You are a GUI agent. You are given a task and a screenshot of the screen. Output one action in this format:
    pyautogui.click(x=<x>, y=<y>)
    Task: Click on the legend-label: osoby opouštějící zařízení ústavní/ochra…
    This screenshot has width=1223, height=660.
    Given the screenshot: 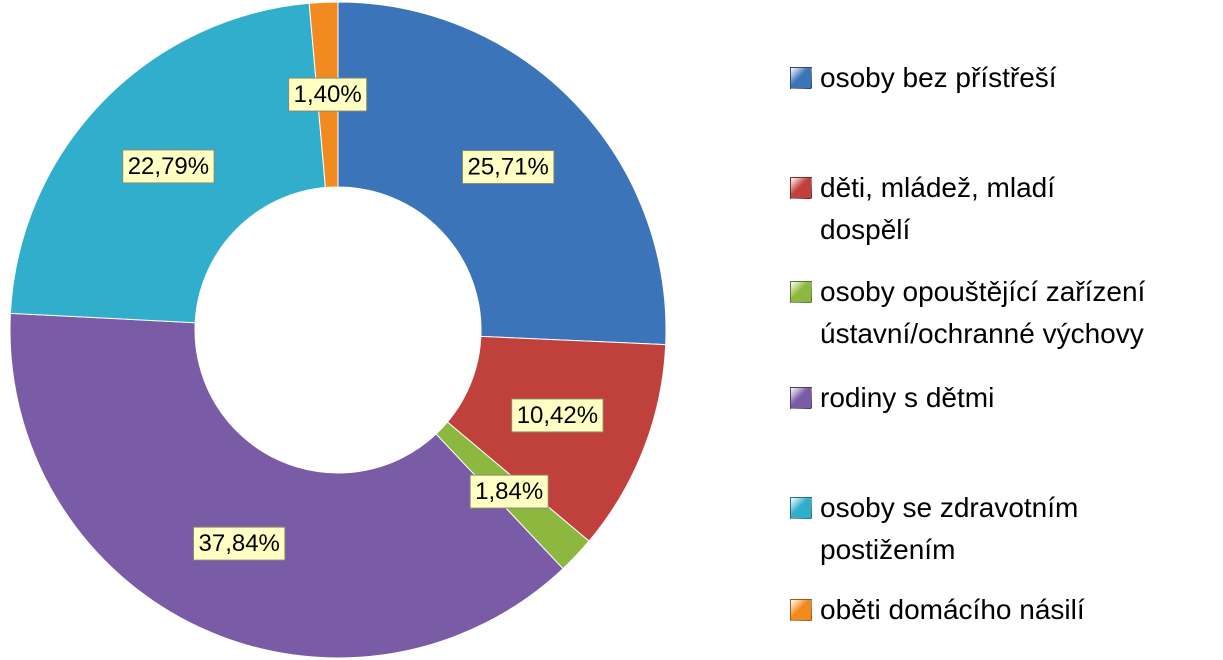 What is the action you would take?
    pyautogui.click(x=983, y=312)
    